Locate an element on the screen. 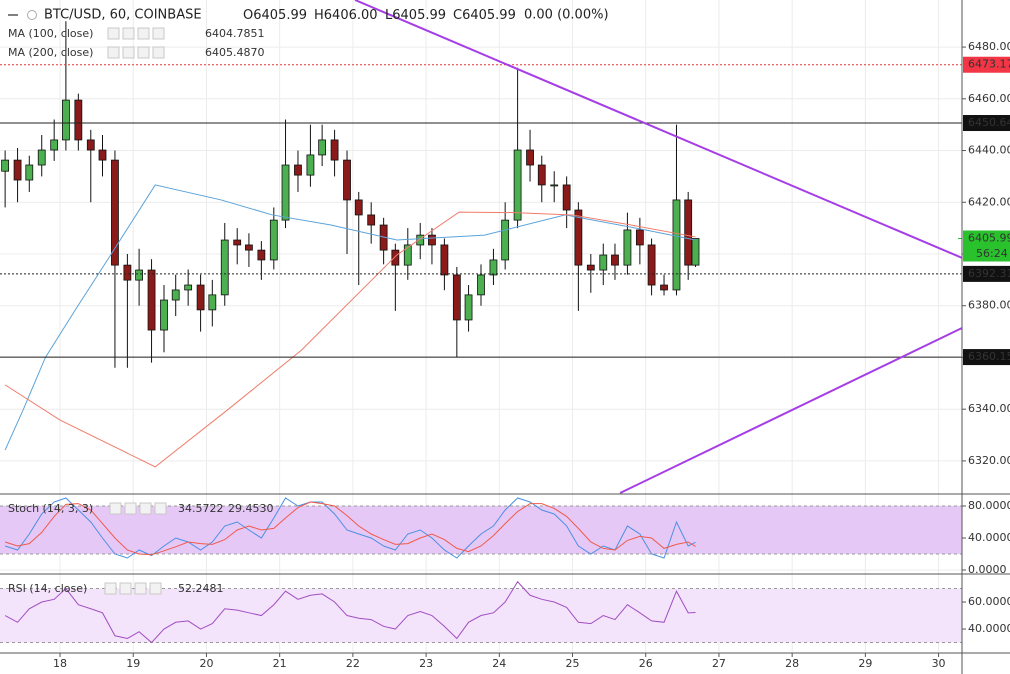 The width and height of the screenshot is (1010, 674). stoch-legend-name: Stoch (14, 3, 3) is located at coordinates (50, 508).